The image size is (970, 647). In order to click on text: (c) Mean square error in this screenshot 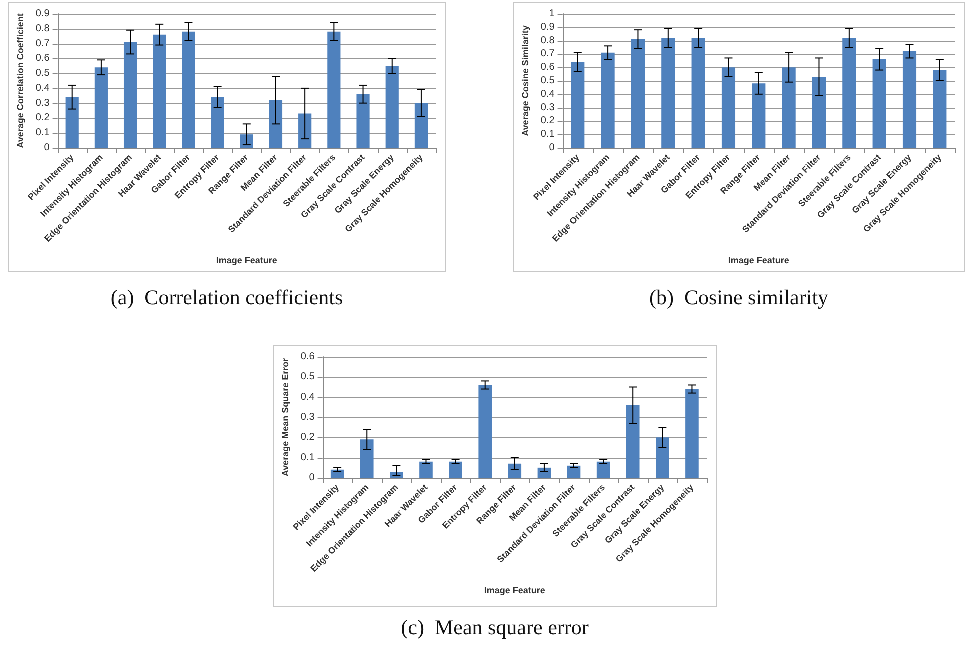, I will do `click(495, 628)`.